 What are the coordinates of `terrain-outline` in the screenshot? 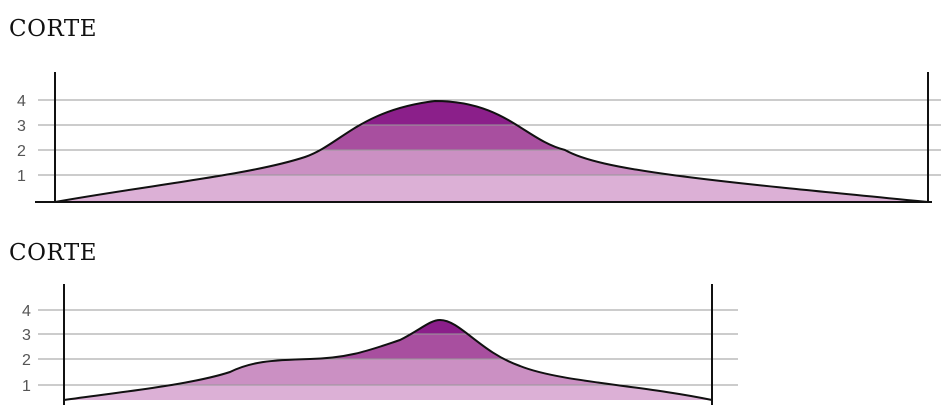 It's located at (388, 359).